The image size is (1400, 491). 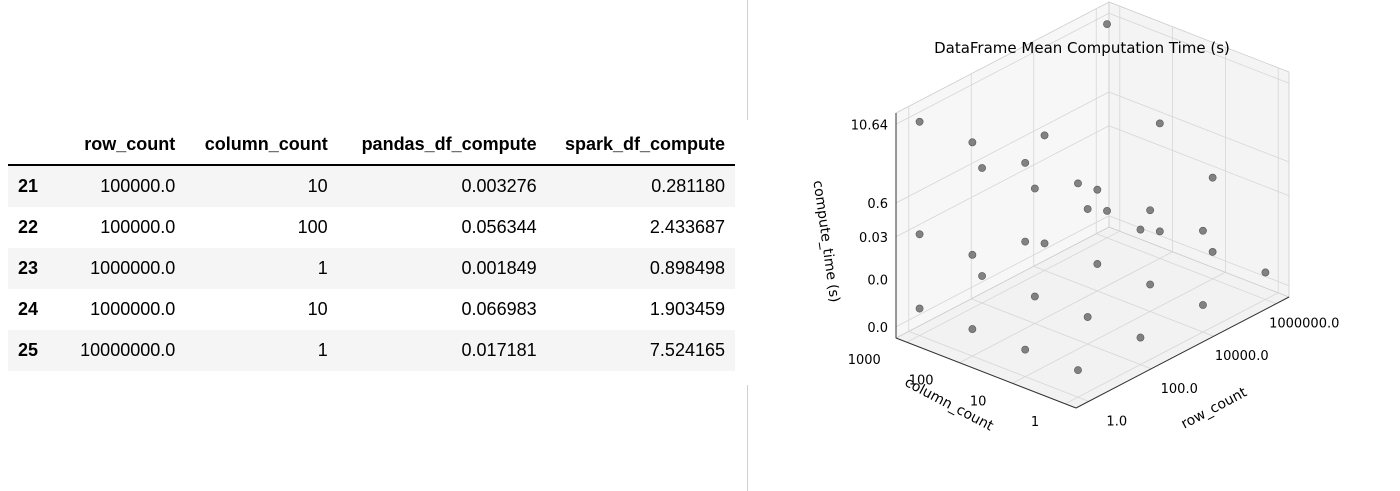 I want to click on table-row: 23 1000000.0 1 0.001849 0.898498, so click(x=371, y=268).